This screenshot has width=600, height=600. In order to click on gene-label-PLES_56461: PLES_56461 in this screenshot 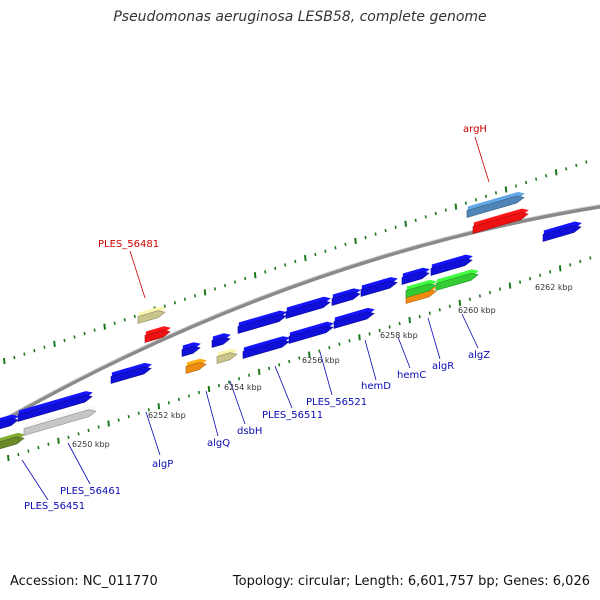, I will do `click(90, 491)`.